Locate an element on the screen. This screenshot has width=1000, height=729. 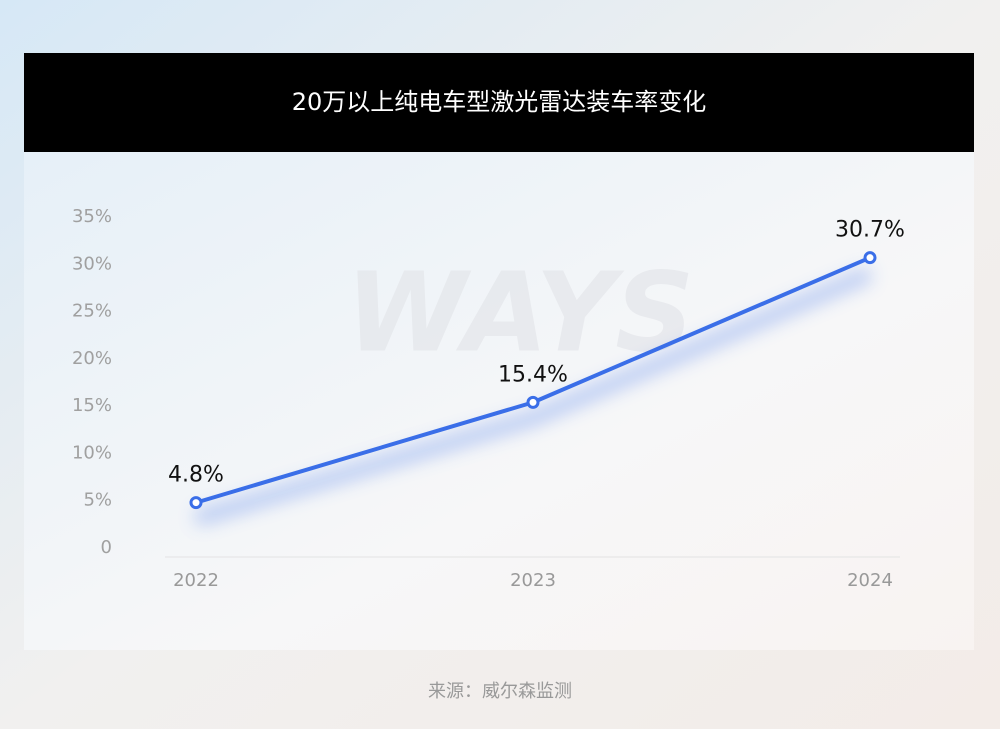
watermark: WAYS is located at coordinates (520, 312).